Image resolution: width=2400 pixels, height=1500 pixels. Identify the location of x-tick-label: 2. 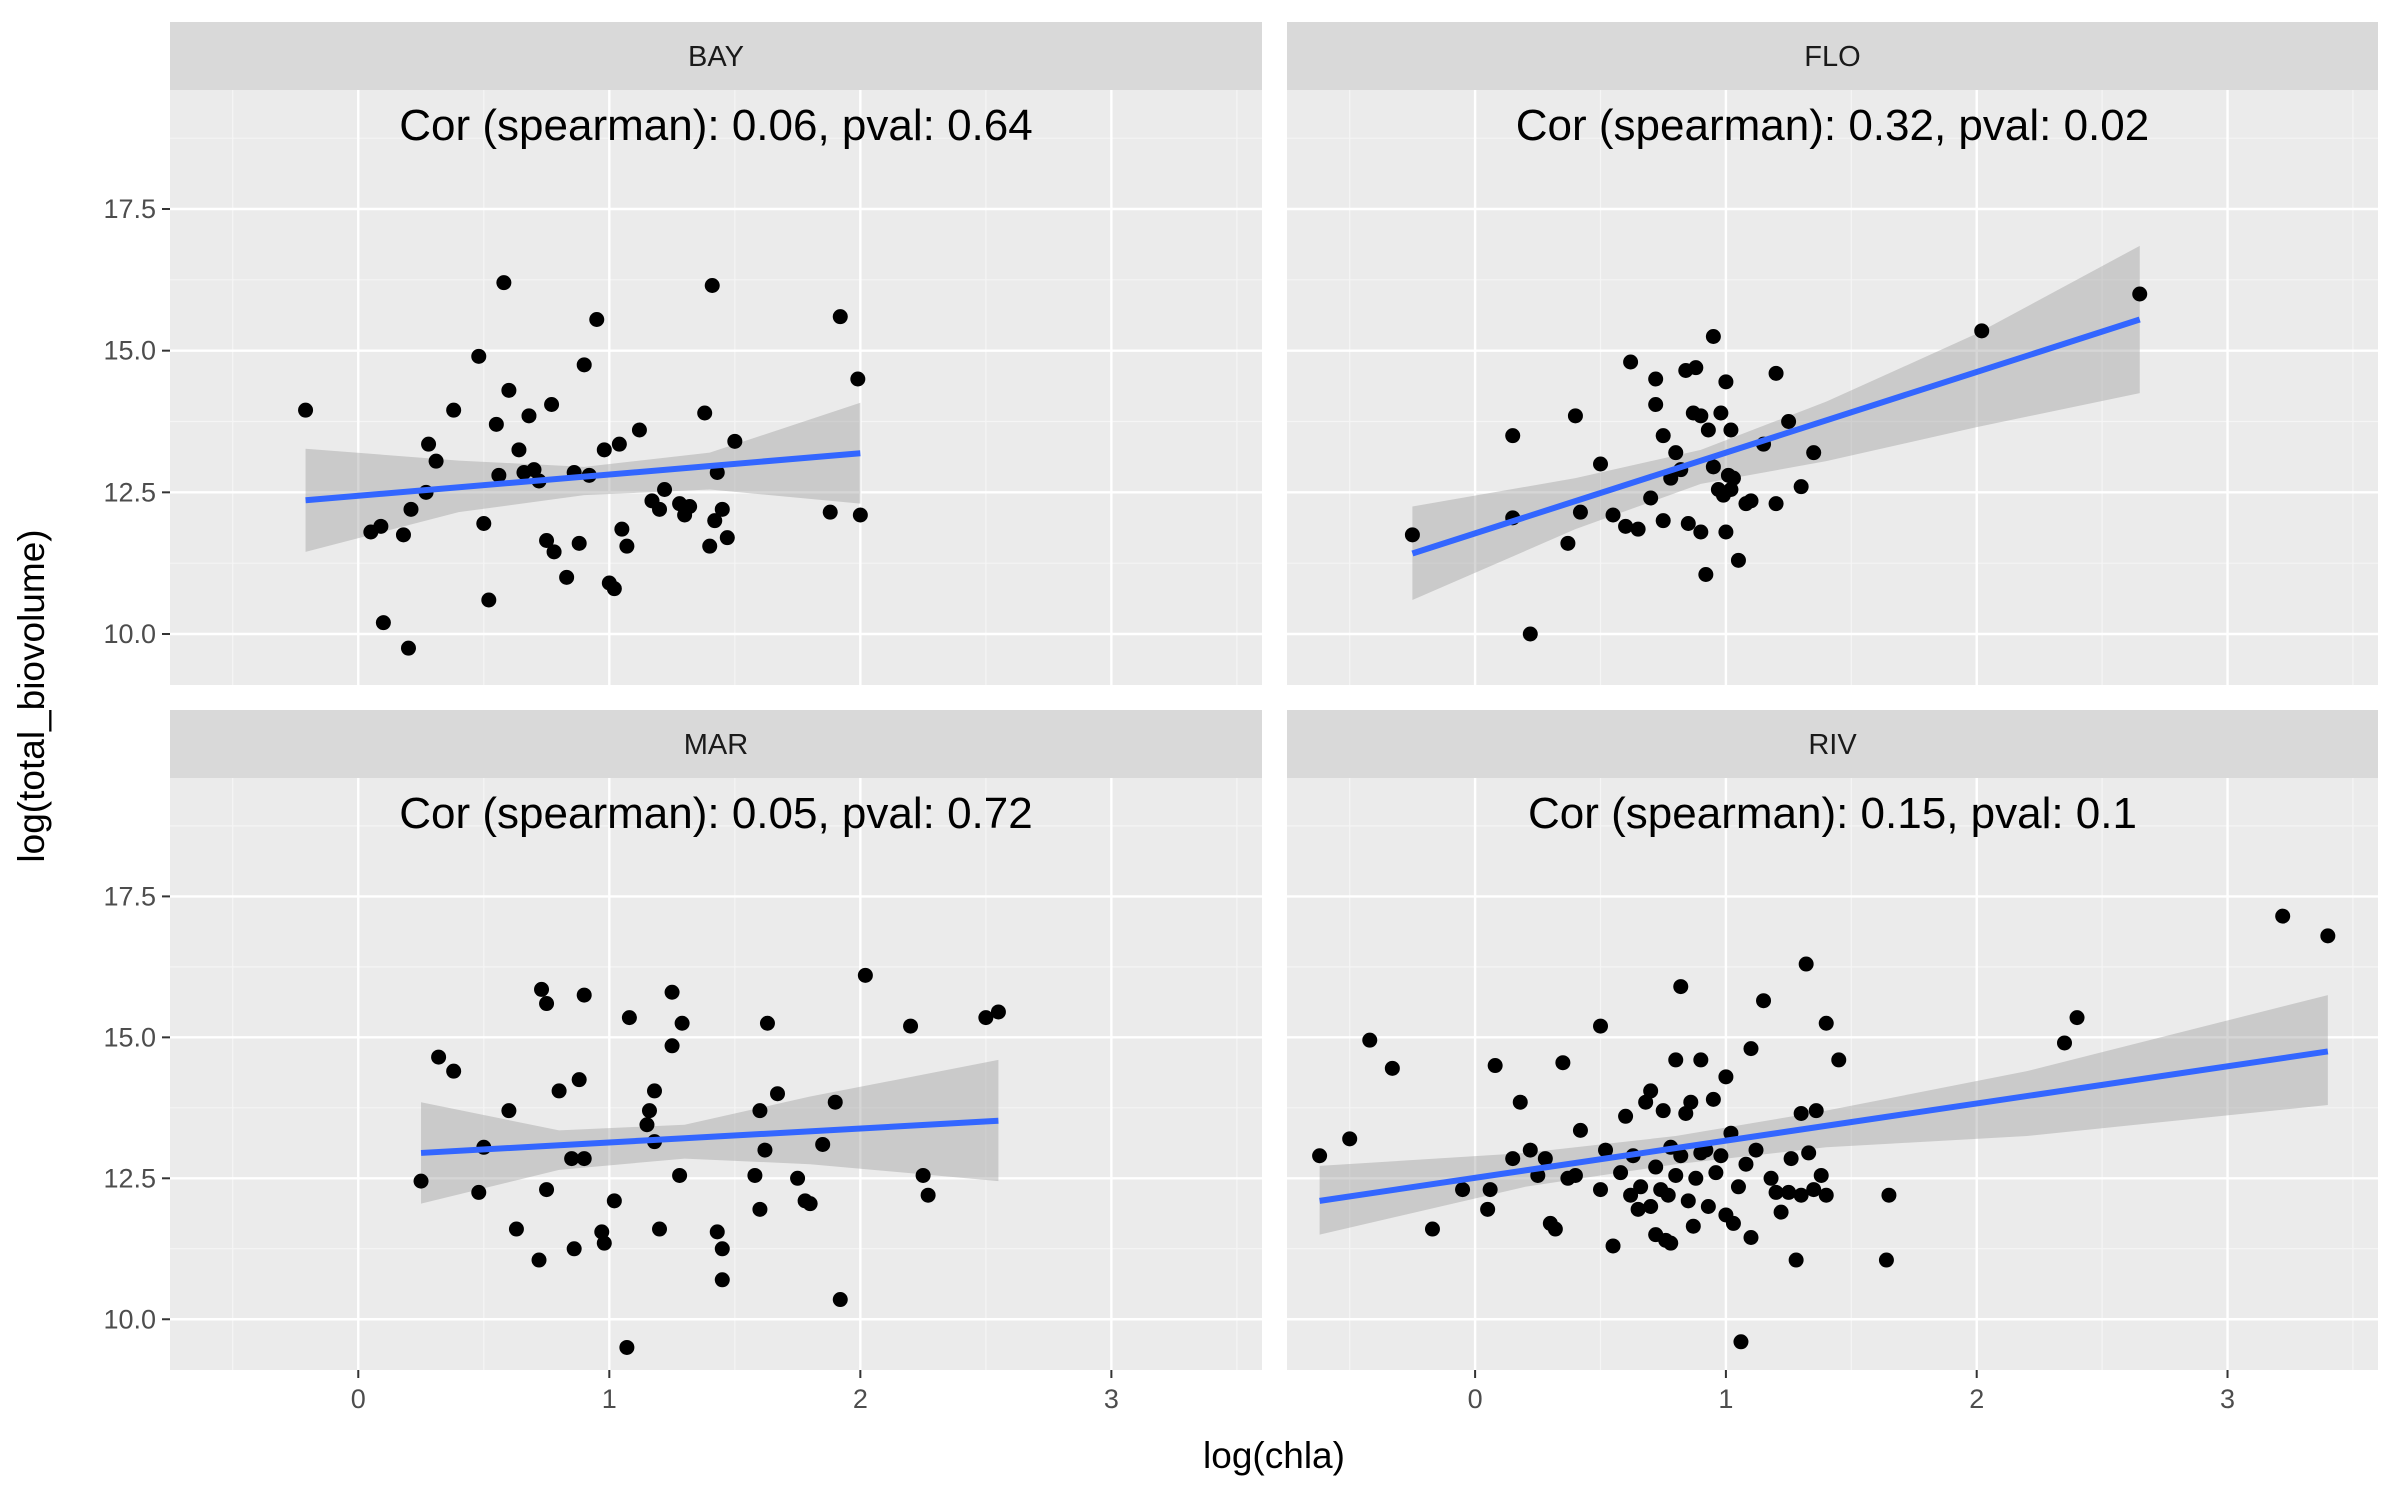
(860, 1399).